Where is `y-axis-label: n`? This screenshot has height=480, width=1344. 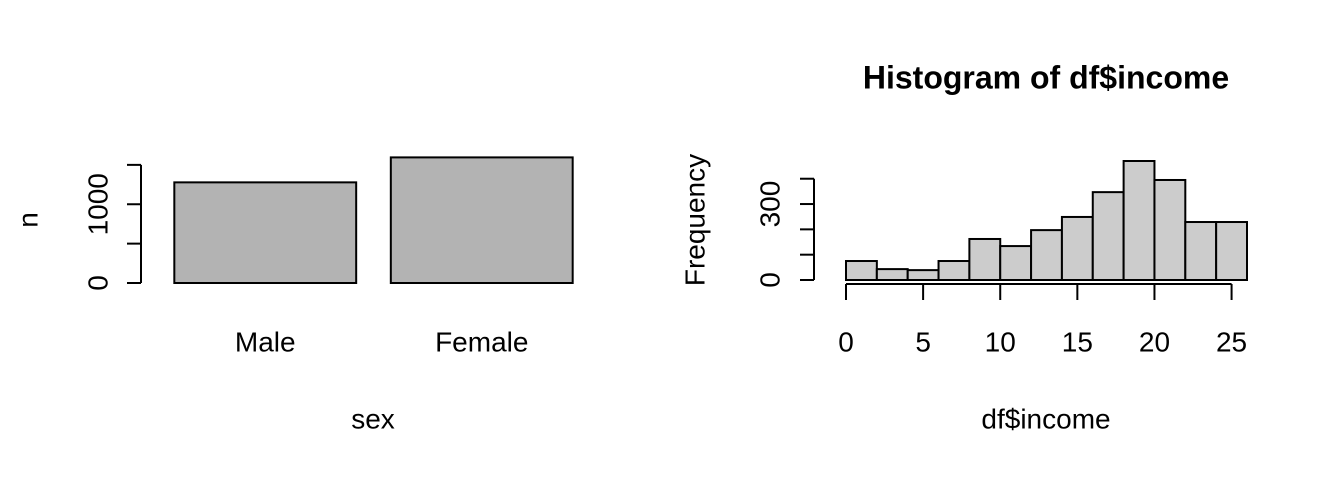 y-axis-label: n is located at coordinates (27, 220).